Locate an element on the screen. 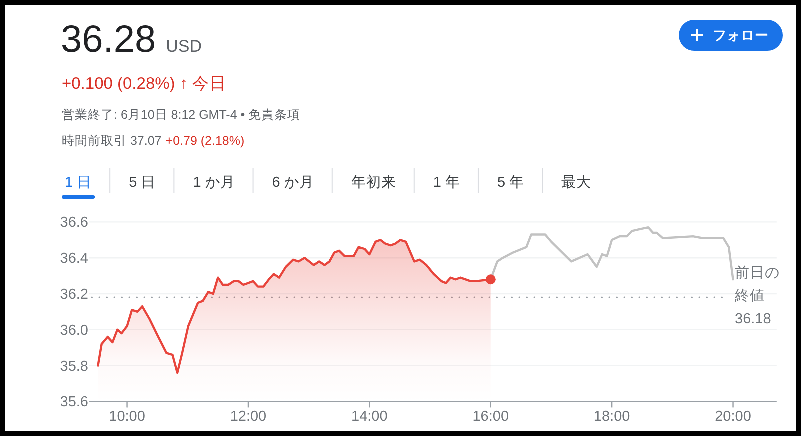 The image size is (801, 436). x-tick-label: 18:00 is located at coordinates (612, 417).